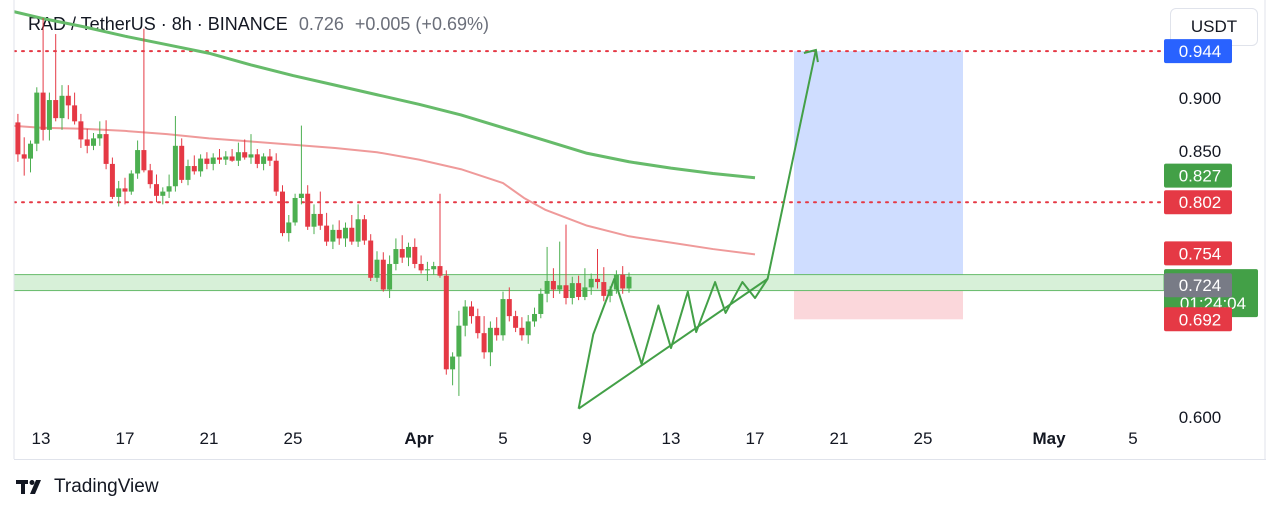 This screenshot has width=1280, height=514. Describe the element at coordinates (92, 24) in the screenshot. I see `symbol-name: RAD / TetherUS` at that location.